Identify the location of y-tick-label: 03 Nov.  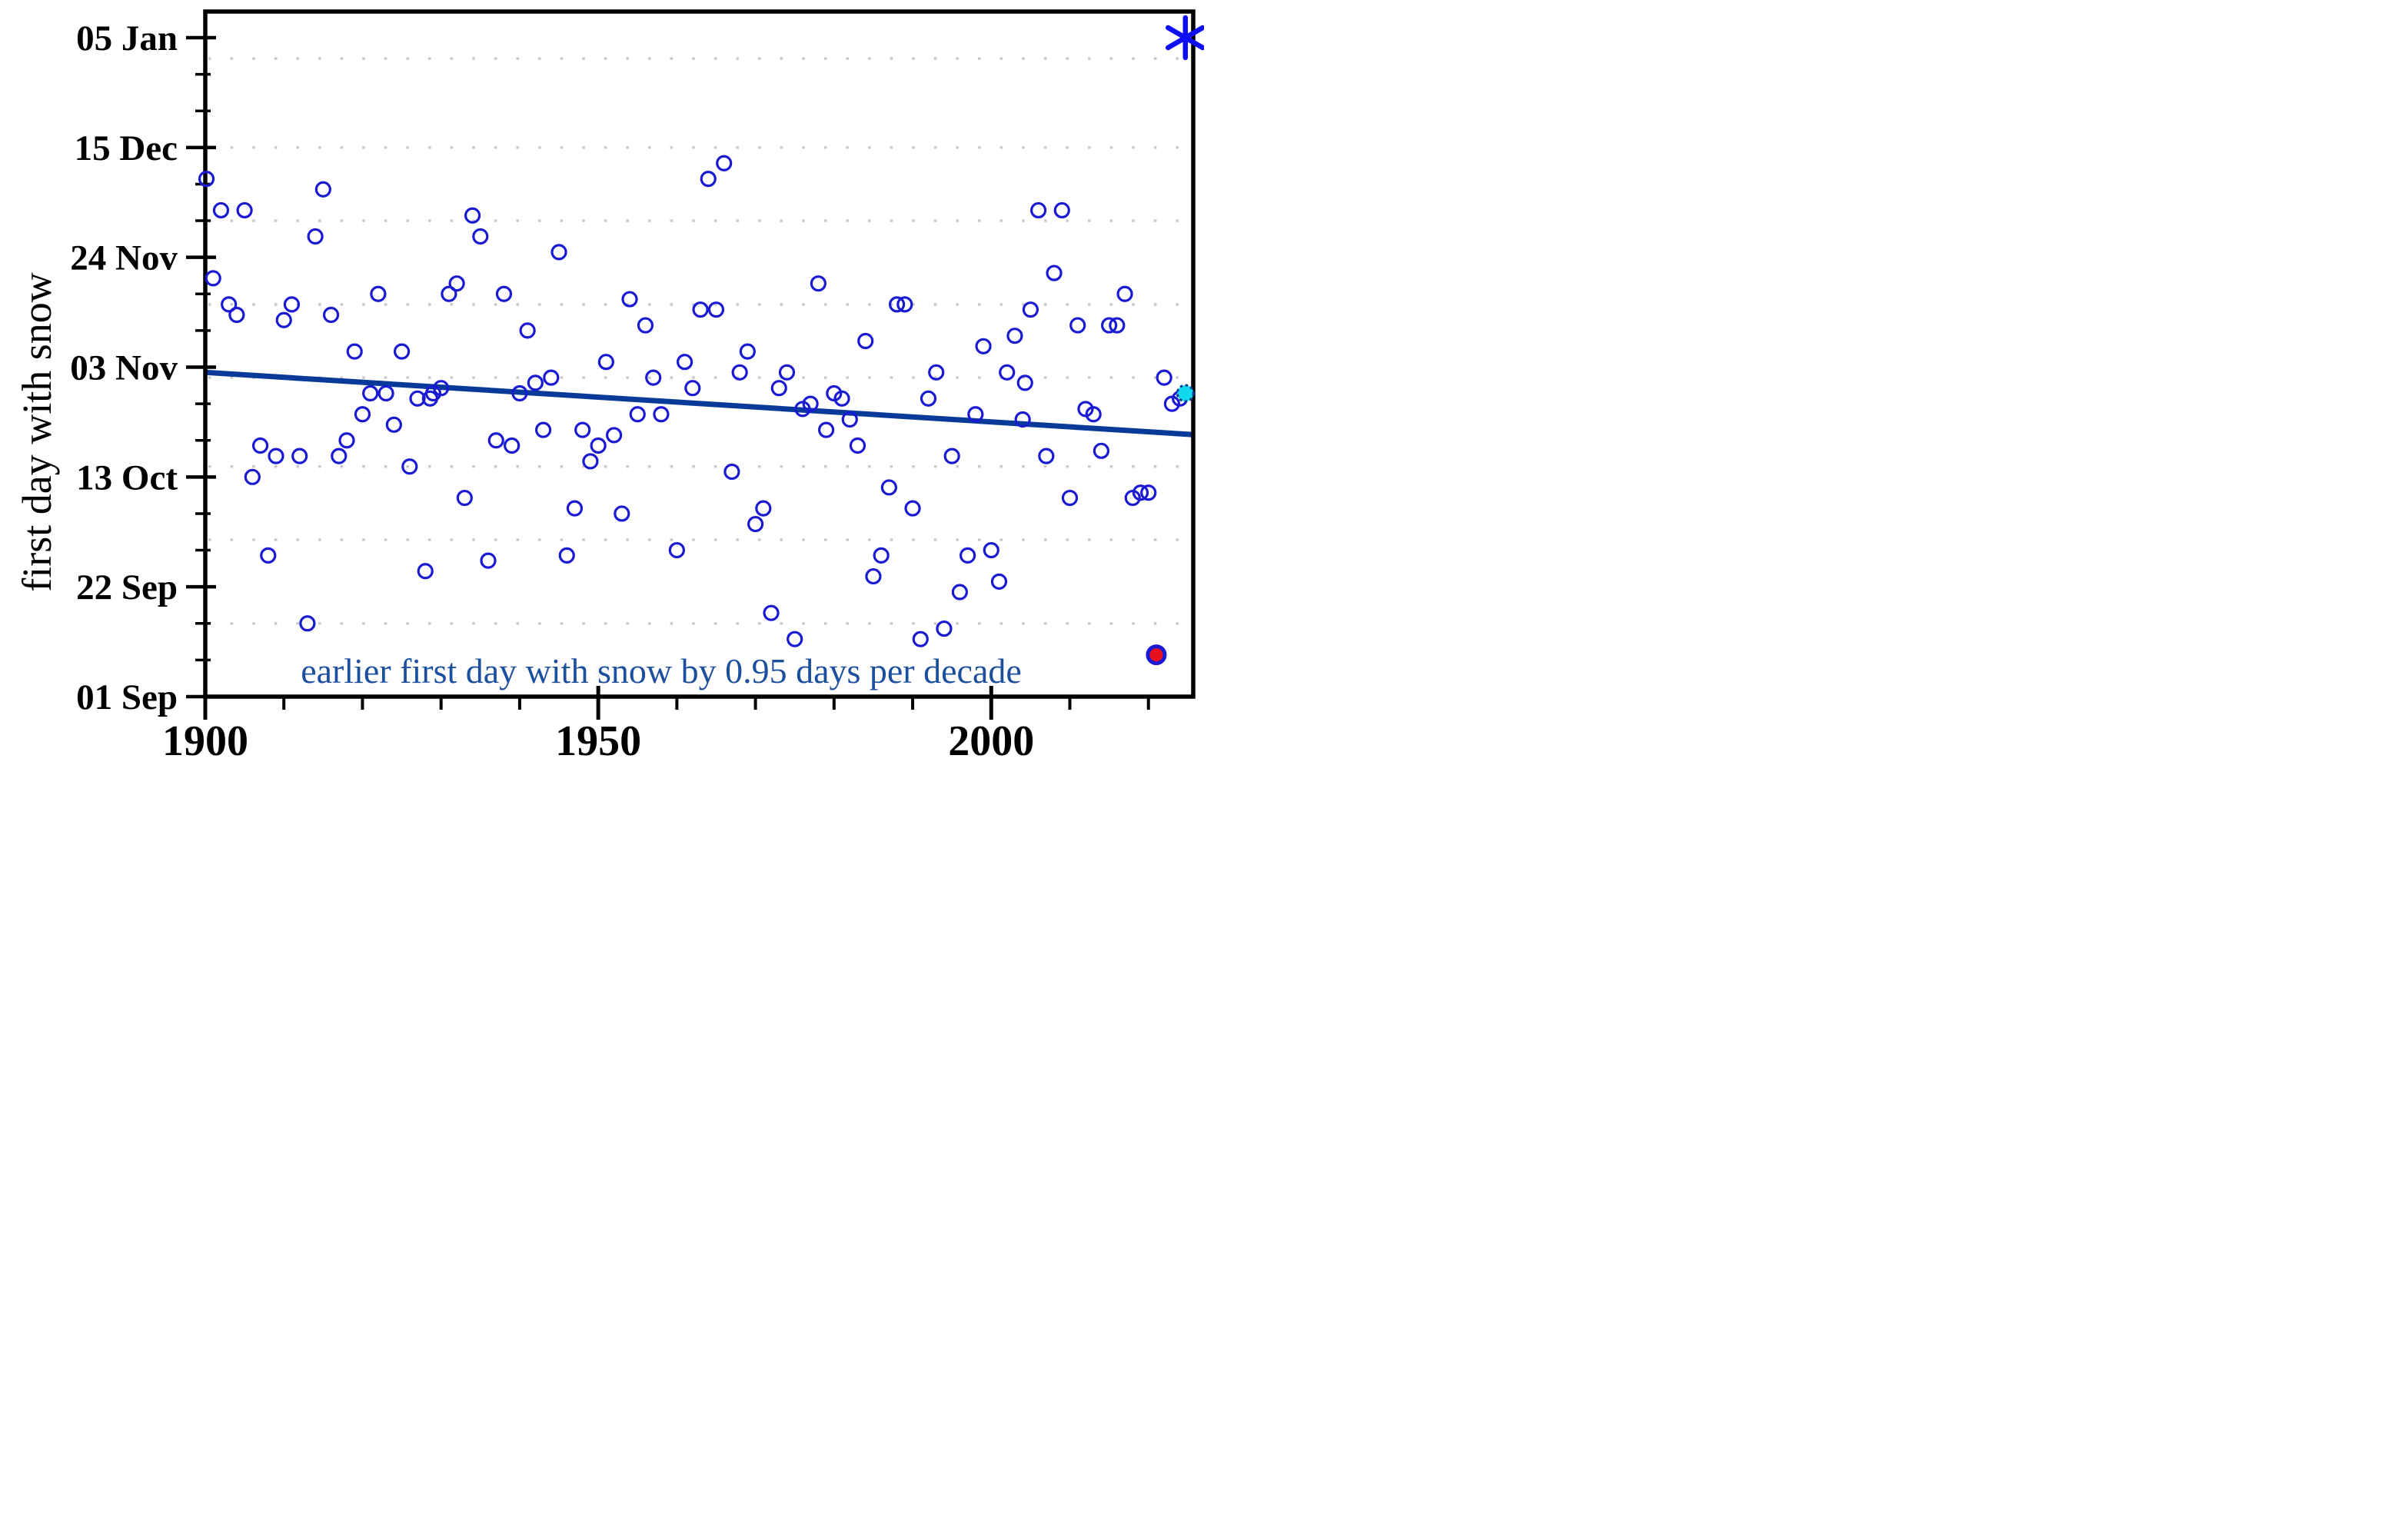
(124, 368).